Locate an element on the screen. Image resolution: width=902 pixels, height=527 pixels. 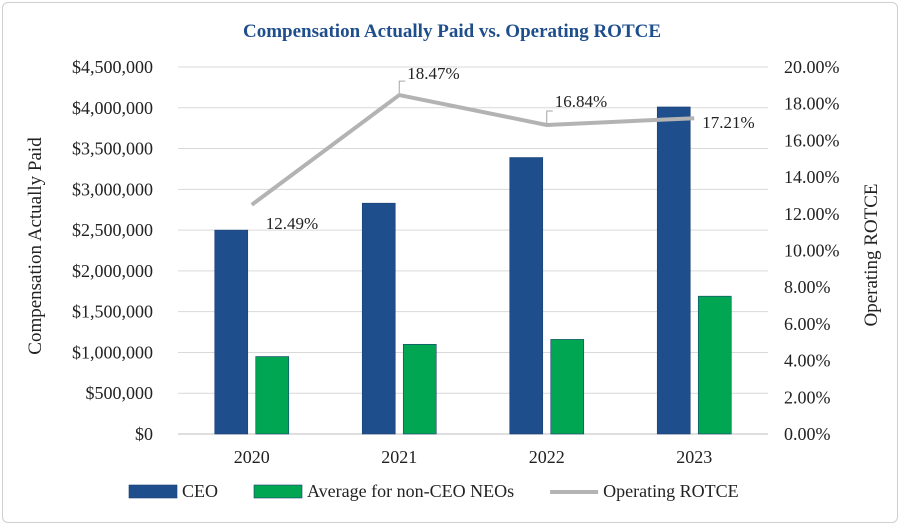
y2-tick-label: 2.00% is located at coordinates (807, 397).